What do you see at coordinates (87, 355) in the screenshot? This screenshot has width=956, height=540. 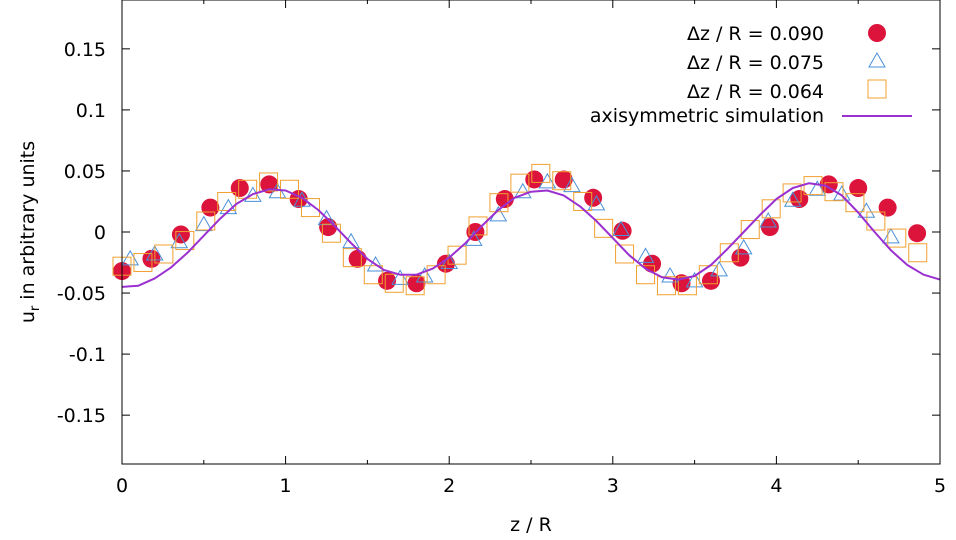 I see `y-tick-label: -0.1` at bounding box center [87, 355].